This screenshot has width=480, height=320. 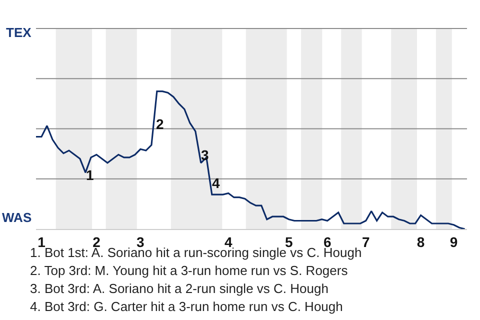 What do you see at coordinates (42, 242) in the screenshot?
I see `x-tick-label: 1` at bounding box center [42, 242].